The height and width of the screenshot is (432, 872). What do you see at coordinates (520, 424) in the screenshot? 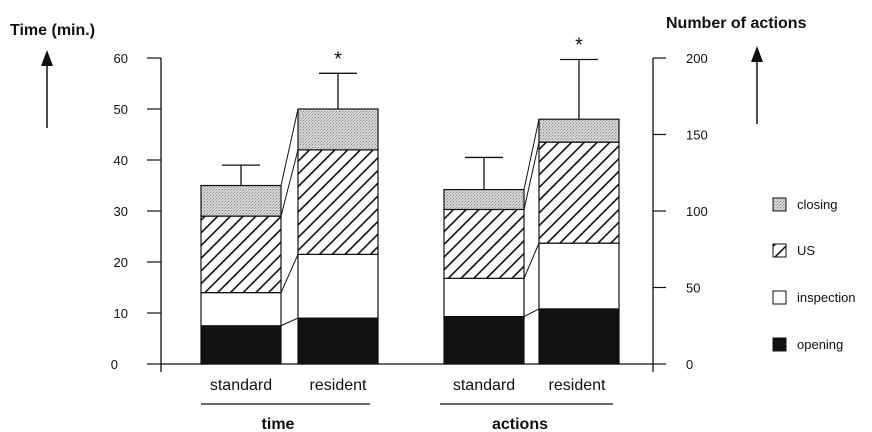
I see `group-label: actions` at bounding box center [520, 424].